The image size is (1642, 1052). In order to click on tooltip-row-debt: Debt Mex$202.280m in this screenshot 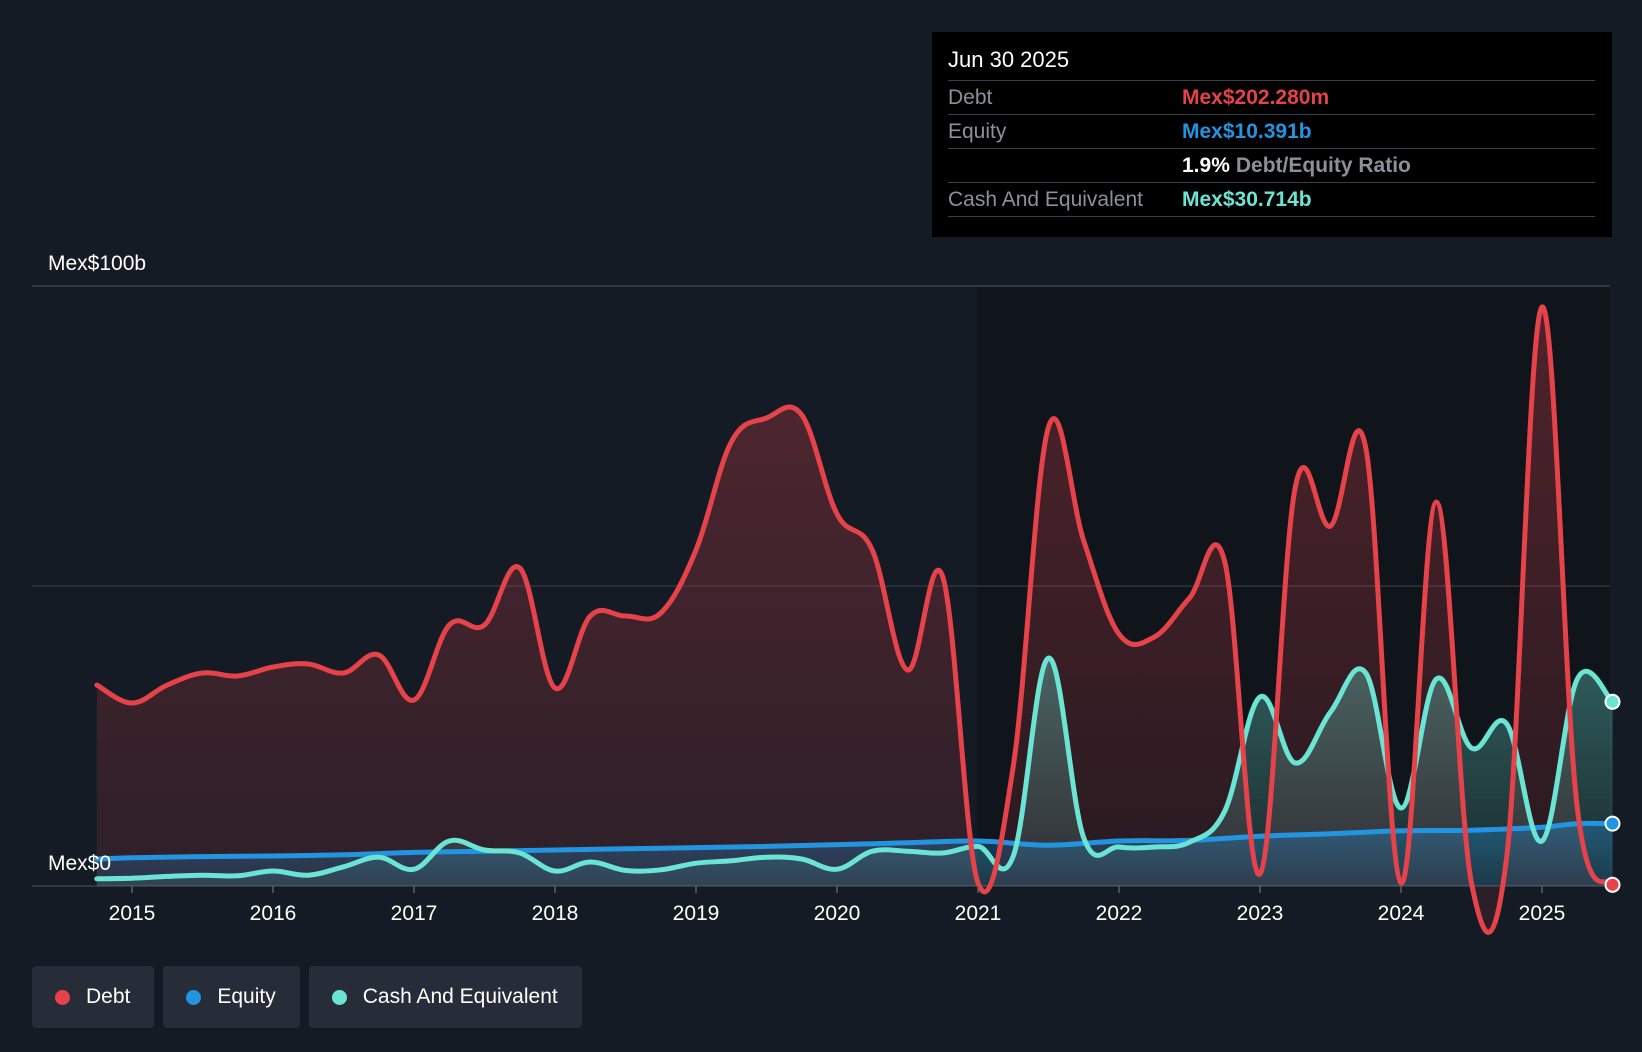, I will do `click(1271, 98)`.